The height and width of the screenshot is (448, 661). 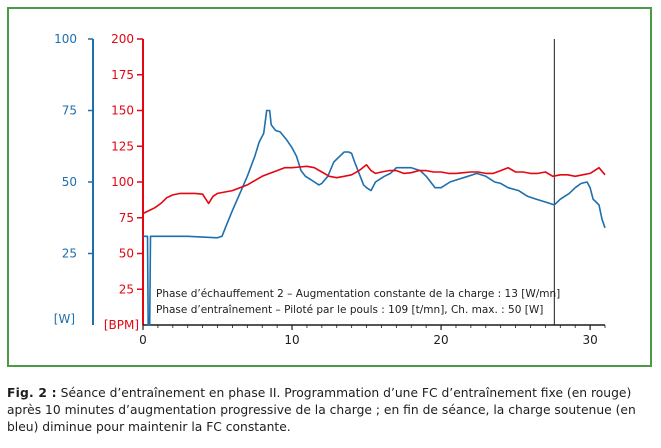 What do you see at coordinates (291, 340) in the screenshot?
I see `x-tick-label: 10` at bounding box center [291, 340].